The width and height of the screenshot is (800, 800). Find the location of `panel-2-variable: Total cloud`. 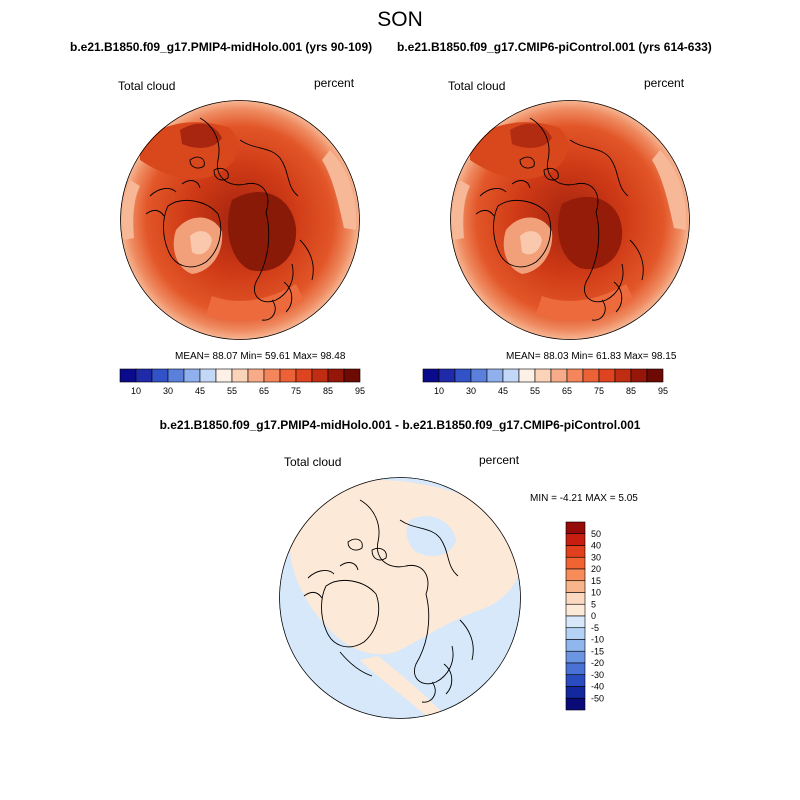

panel-2-variable: Total cloud is located at coordinates (477, 86).